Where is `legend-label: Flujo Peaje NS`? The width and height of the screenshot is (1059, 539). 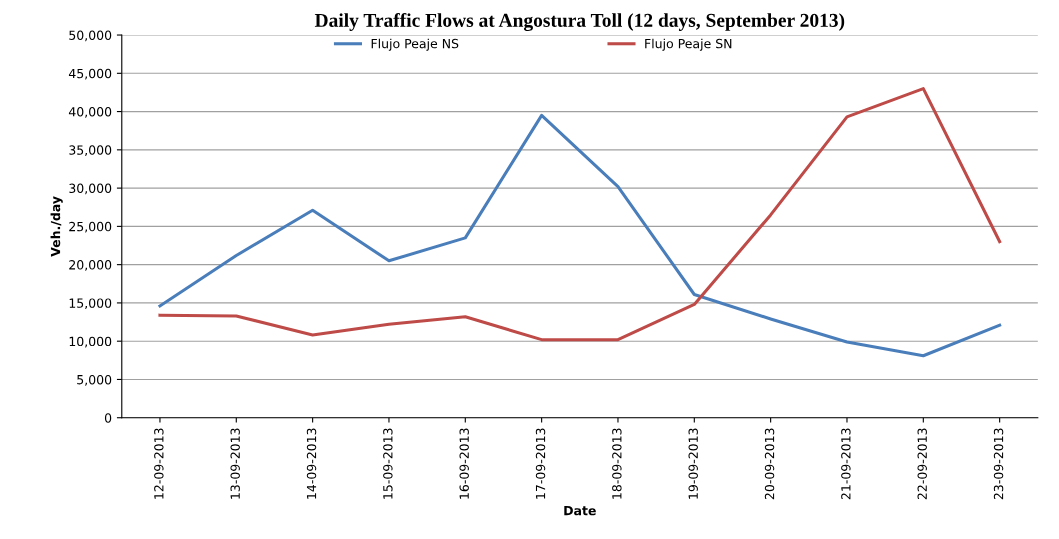 legend-label: Flujo Peaje NS is located at coordinates (415, 44).